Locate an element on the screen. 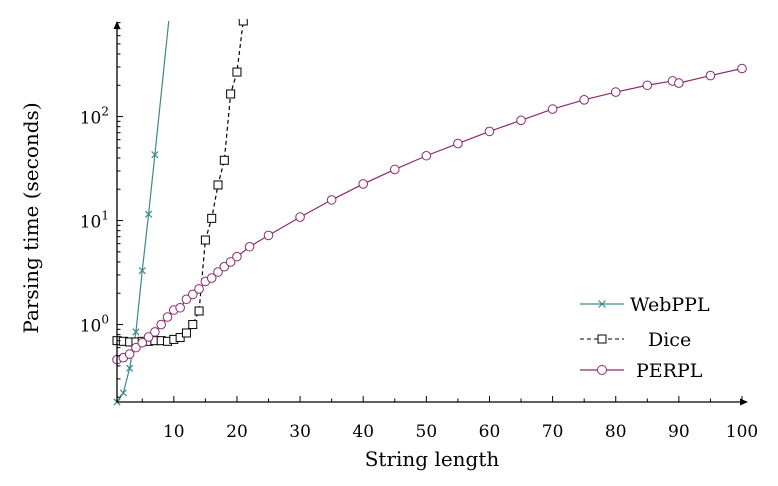  series-line-webppl is located at coordinates (143, 211).